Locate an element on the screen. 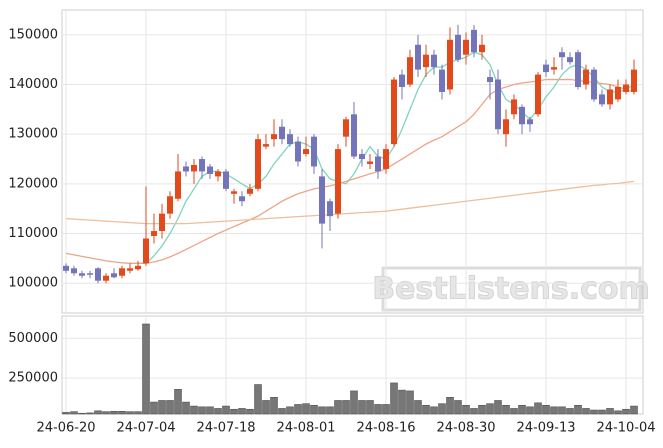 This screenshot has height=448, width=663. volume-tick-label: 250000 is located at coordinates (33, 378).